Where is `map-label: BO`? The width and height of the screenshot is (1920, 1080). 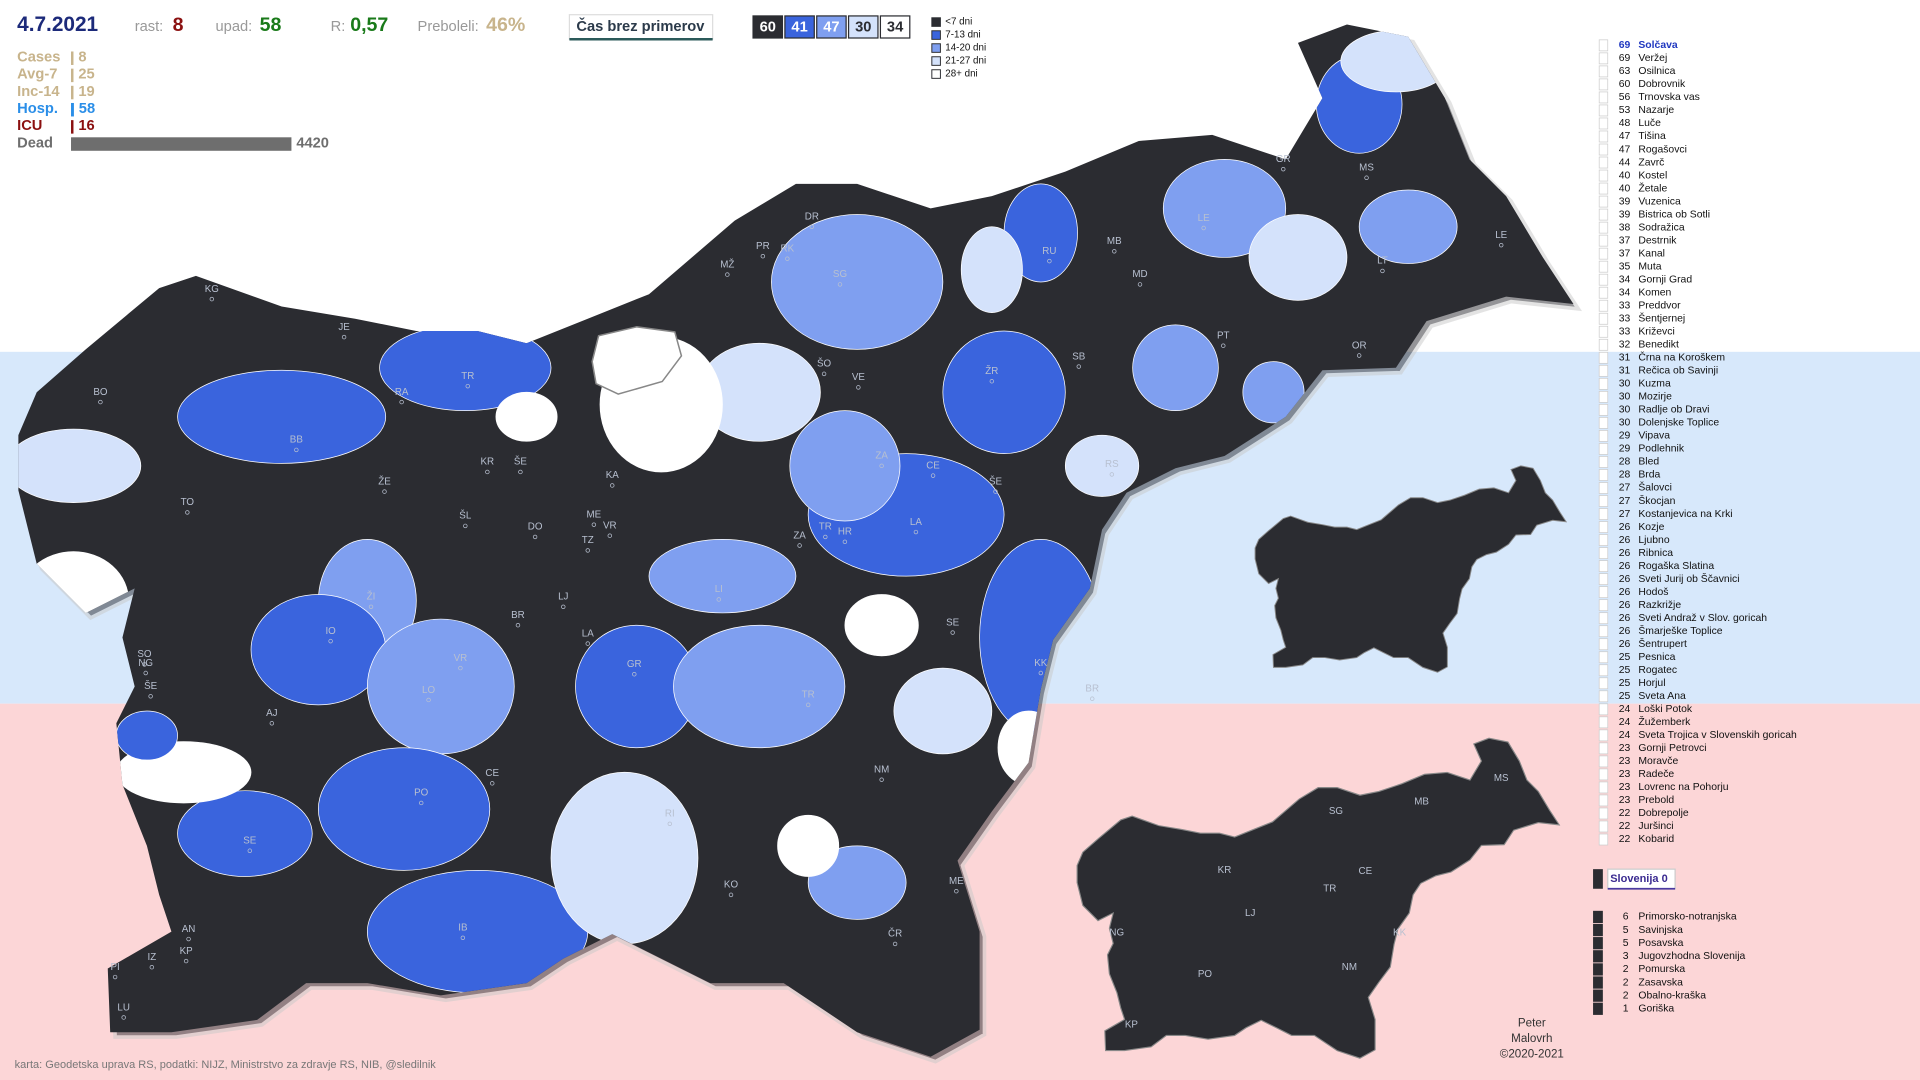 map-label: BO is located at coordinates (100, 392).